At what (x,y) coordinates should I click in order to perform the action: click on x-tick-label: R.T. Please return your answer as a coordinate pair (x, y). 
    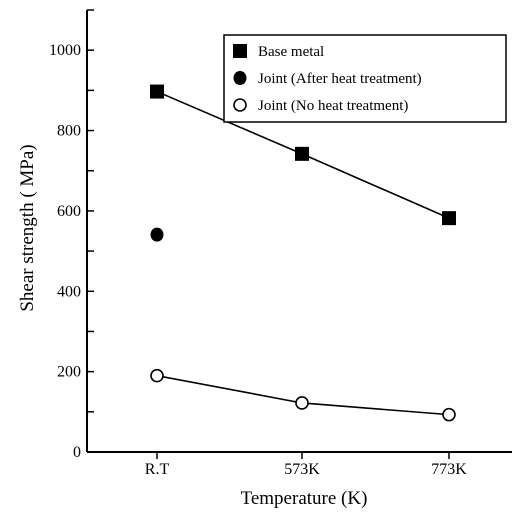
    Looking at the image, I should click on (157, 469).